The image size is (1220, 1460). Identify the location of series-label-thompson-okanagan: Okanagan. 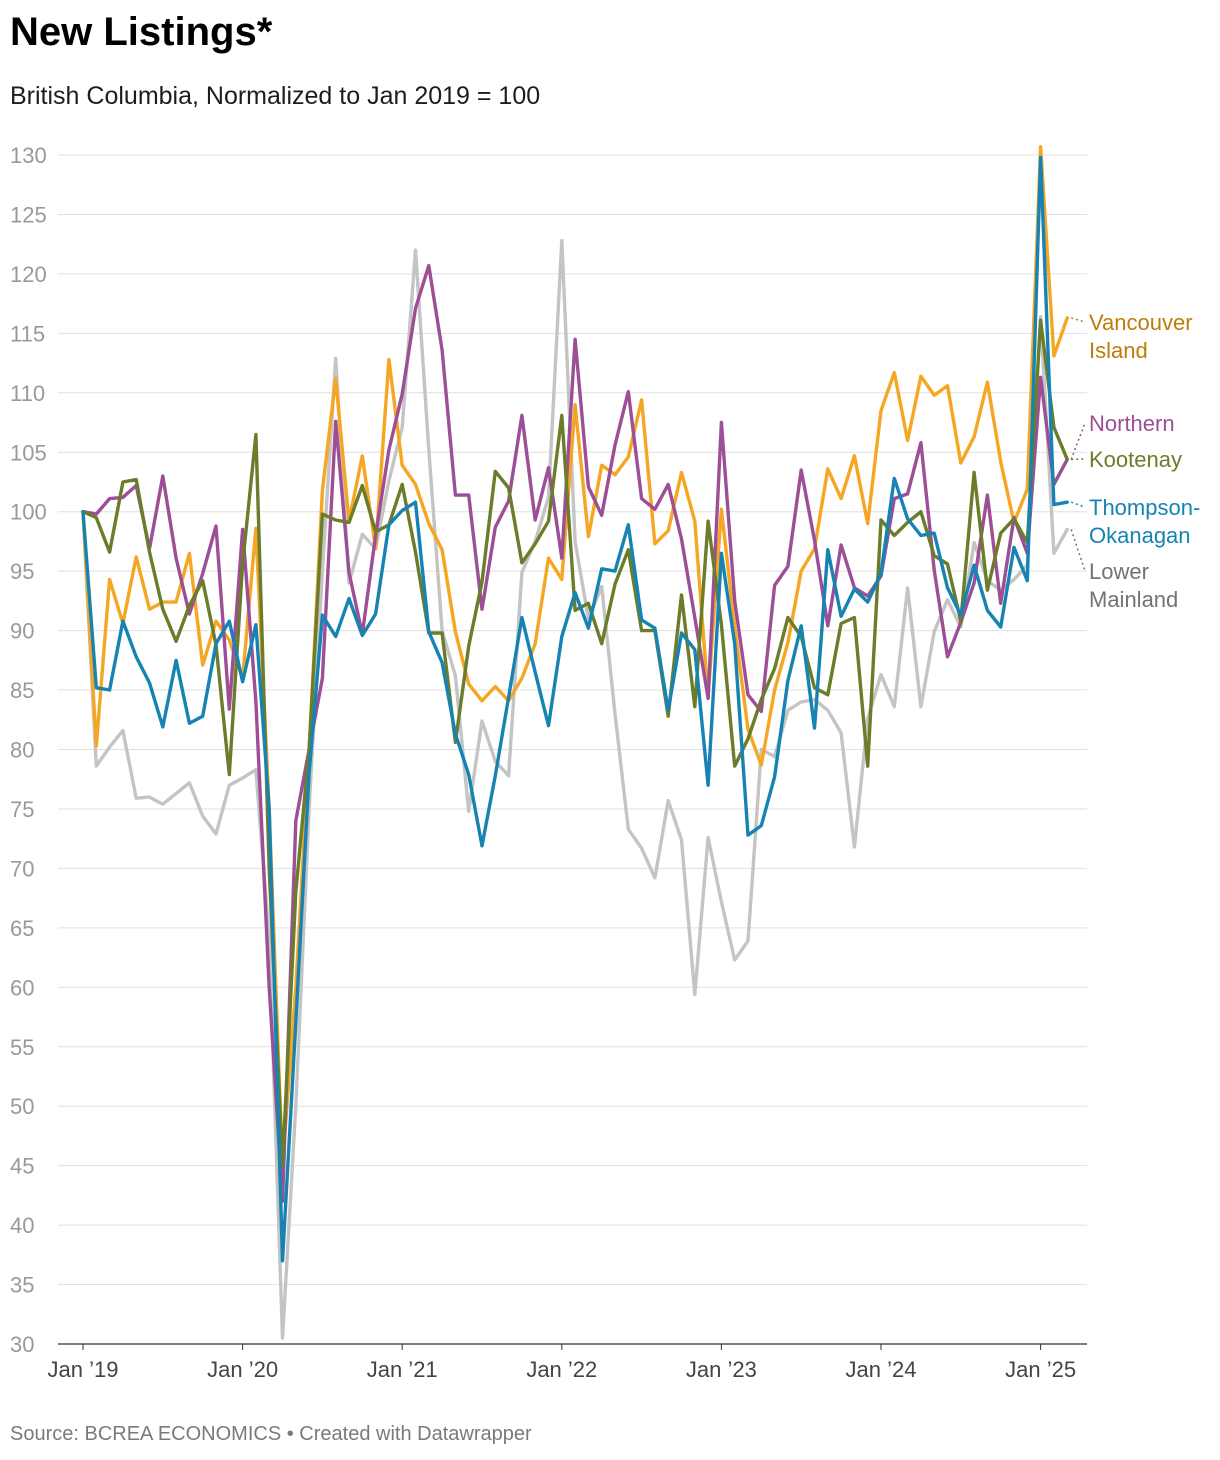
(1140, 535).